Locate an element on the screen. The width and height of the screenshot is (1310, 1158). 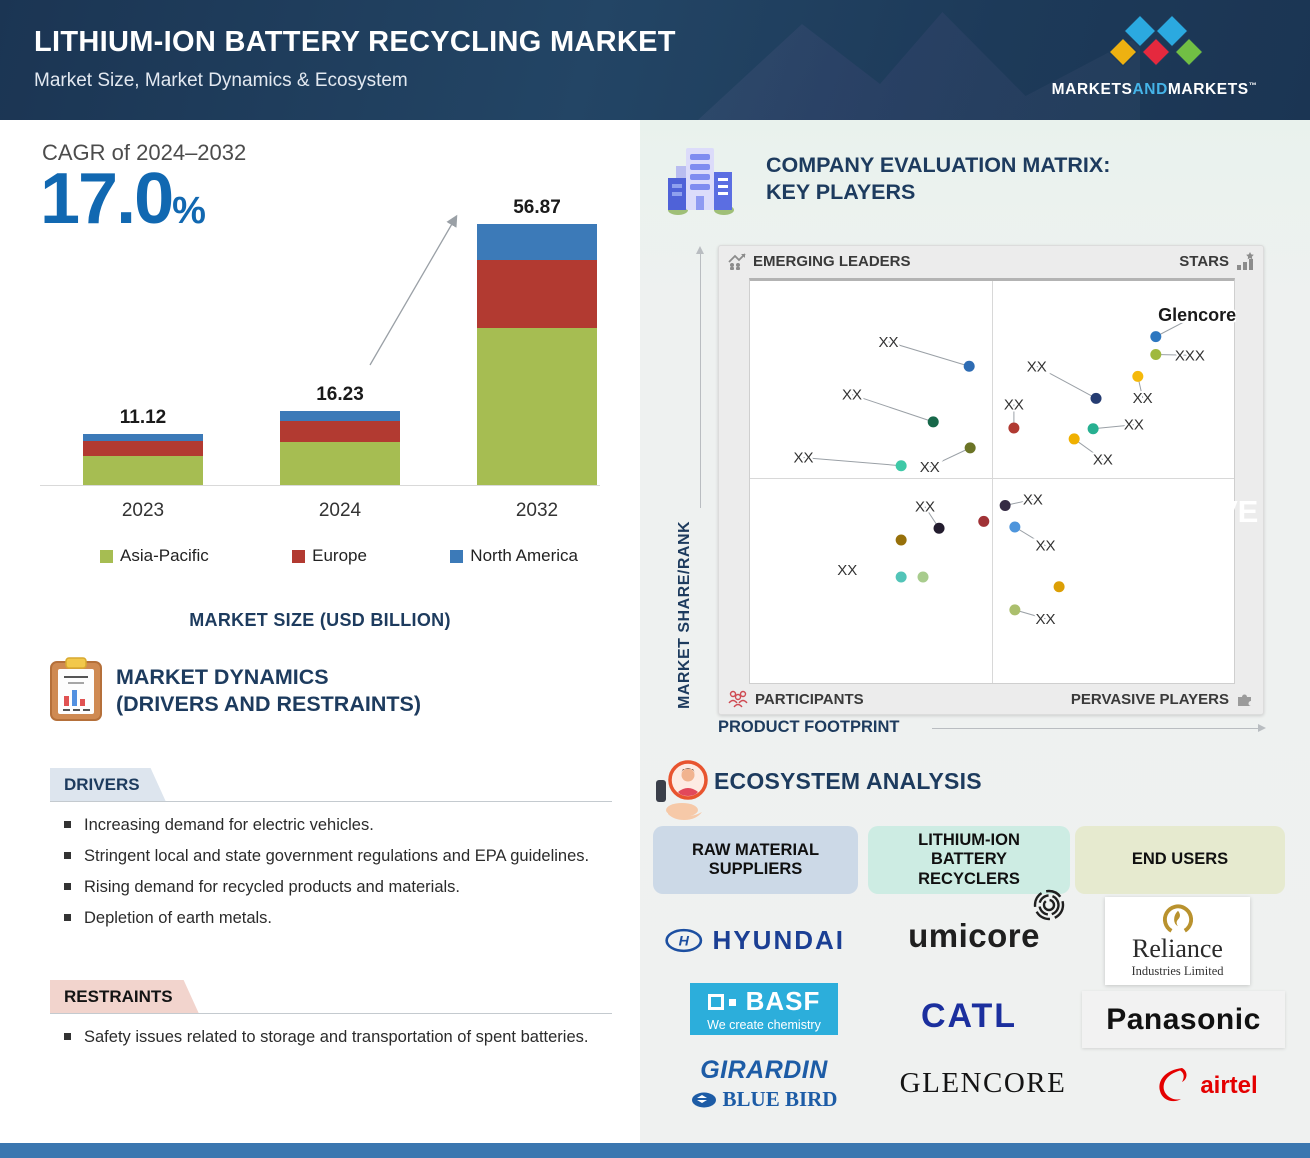
bar-2023: 11.12 is located at coordinates (143, 446).